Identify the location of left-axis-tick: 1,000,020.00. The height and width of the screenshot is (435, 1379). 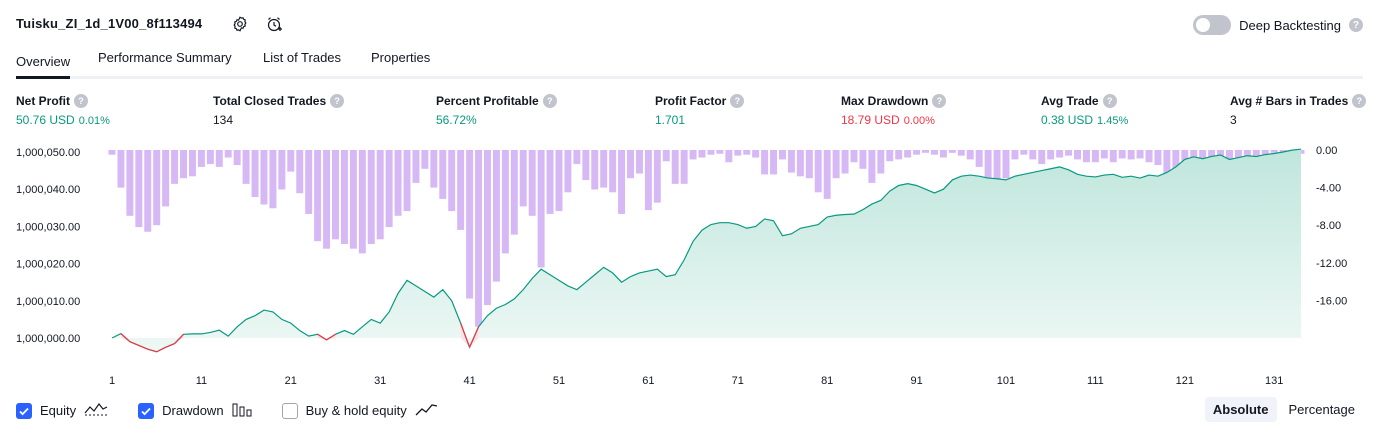
(48, 265).